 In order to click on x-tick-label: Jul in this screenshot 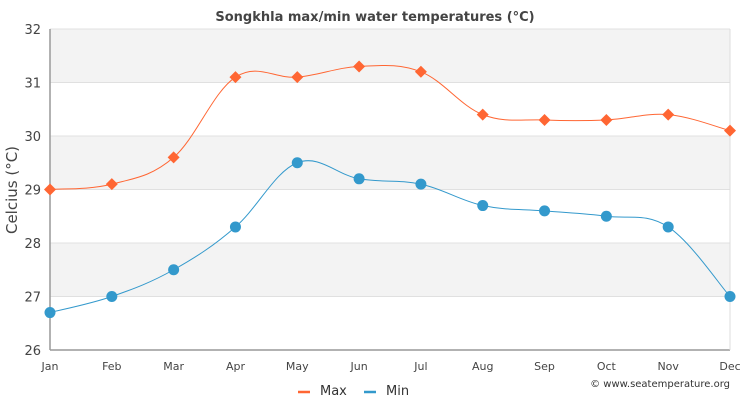, I will do `click(420, 366)`.